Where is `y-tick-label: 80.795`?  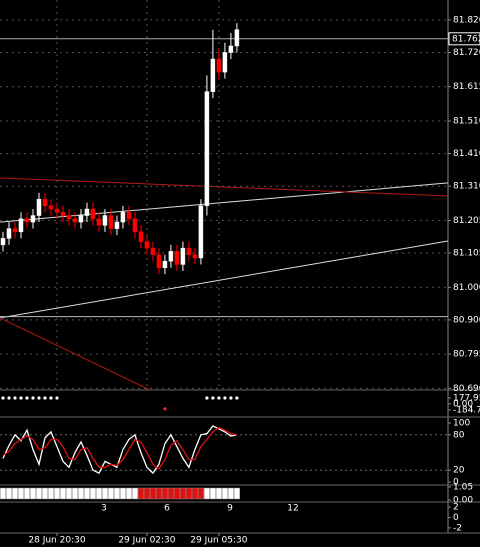
y-tick-label: 80.795 is located at coordinates (466, 355).